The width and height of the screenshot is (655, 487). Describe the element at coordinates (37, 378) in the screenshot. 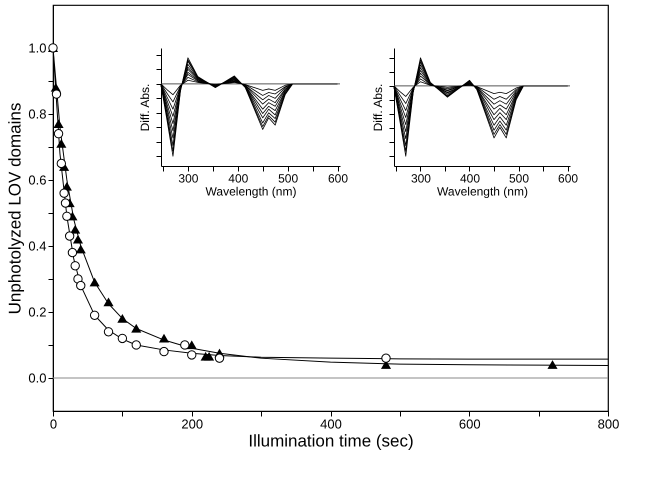

I see `y-tick-label: 0.0` at that location.